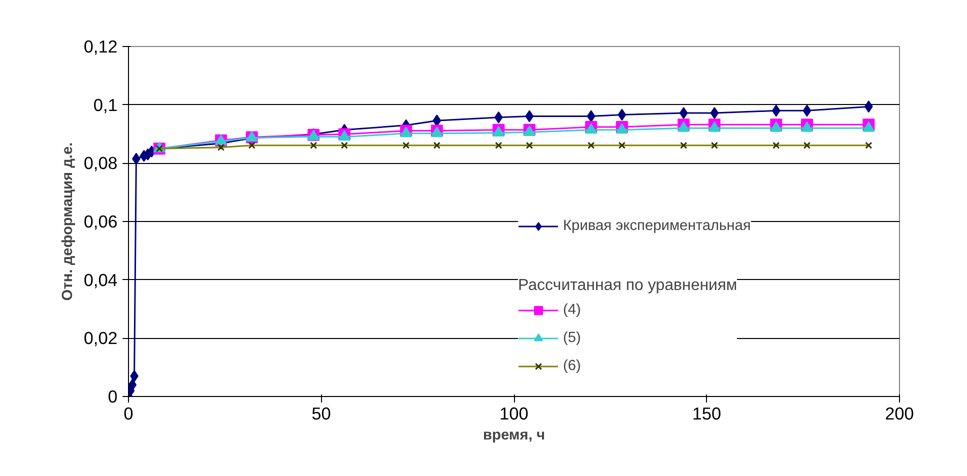 Image resolution: width=967 pixels, height=476 pixels. I want to click on x-tick-label: 0, so click(129, 414).